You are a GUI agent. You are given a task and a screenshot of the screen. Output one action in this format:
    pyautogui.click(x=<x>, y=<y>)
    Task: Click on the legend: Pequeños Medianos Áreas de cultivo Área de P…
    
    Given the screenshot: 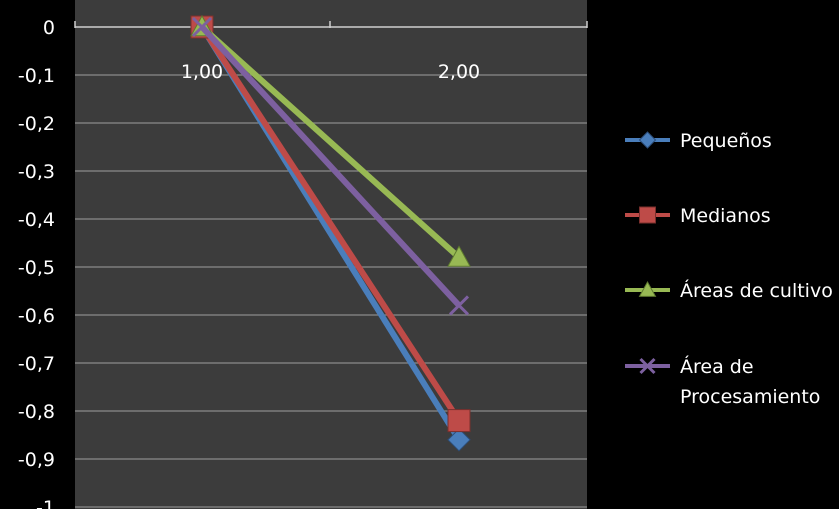 What is the action you would take?
    pyautogui.click(x=729, y=269)
    